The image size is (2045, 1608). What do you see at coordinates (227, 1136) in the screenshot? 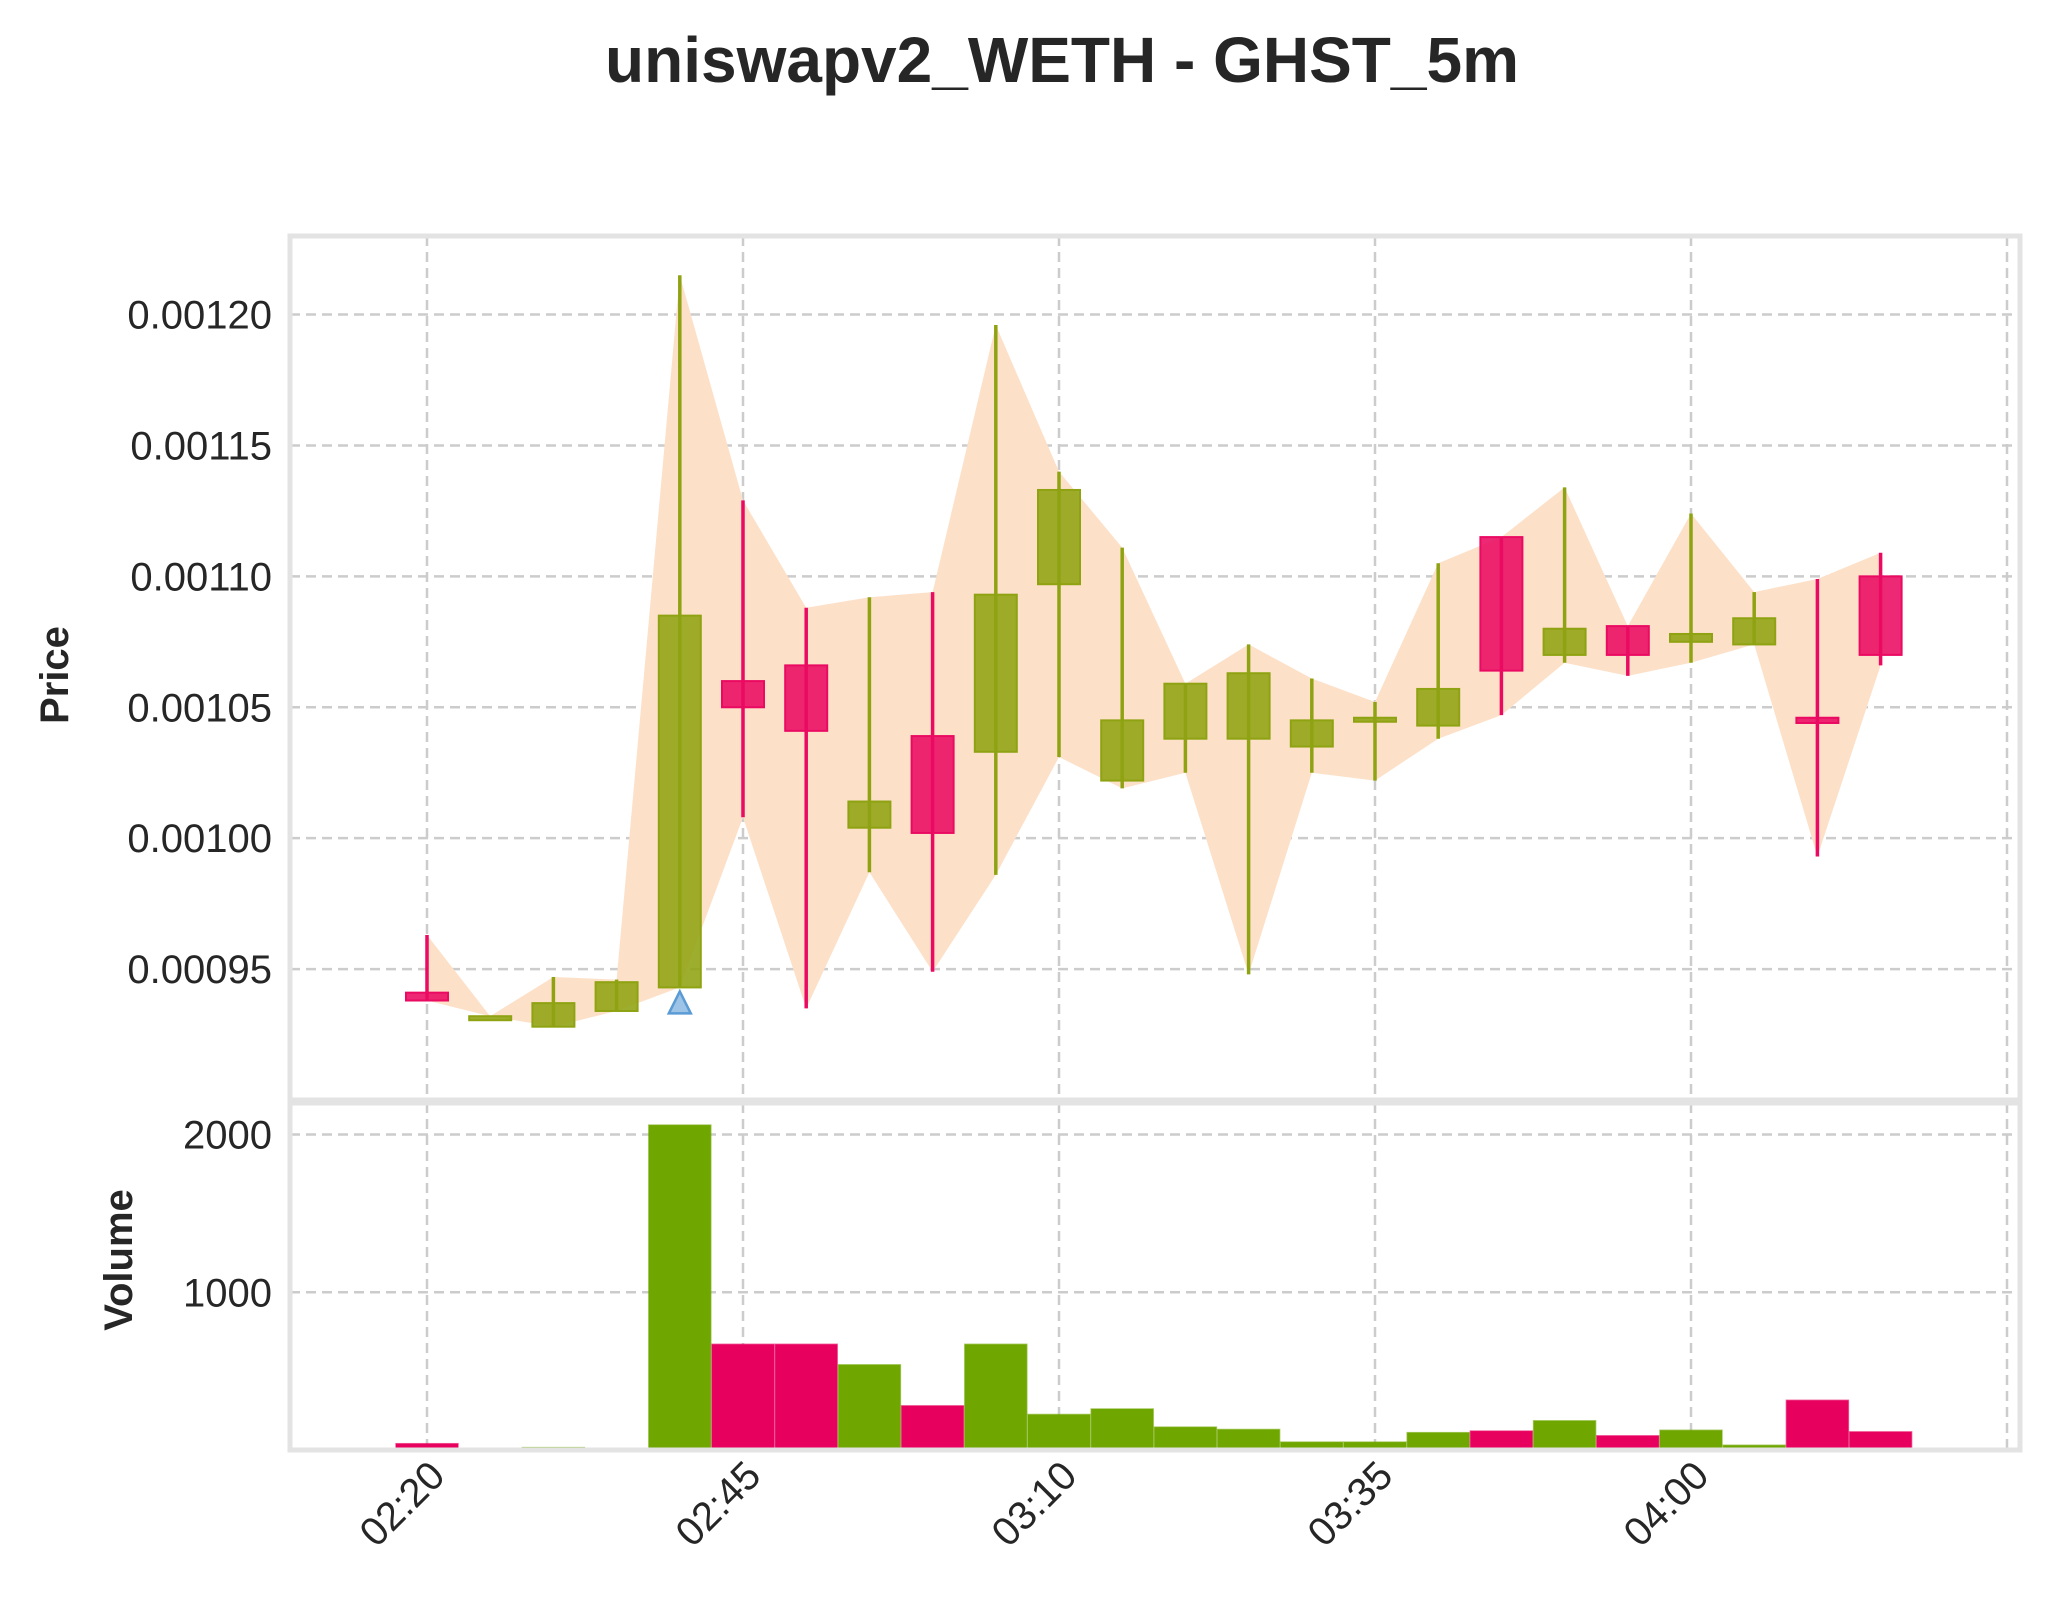
I see `volume-y-tick-label: 2000` at bounding box center [227, 1136].